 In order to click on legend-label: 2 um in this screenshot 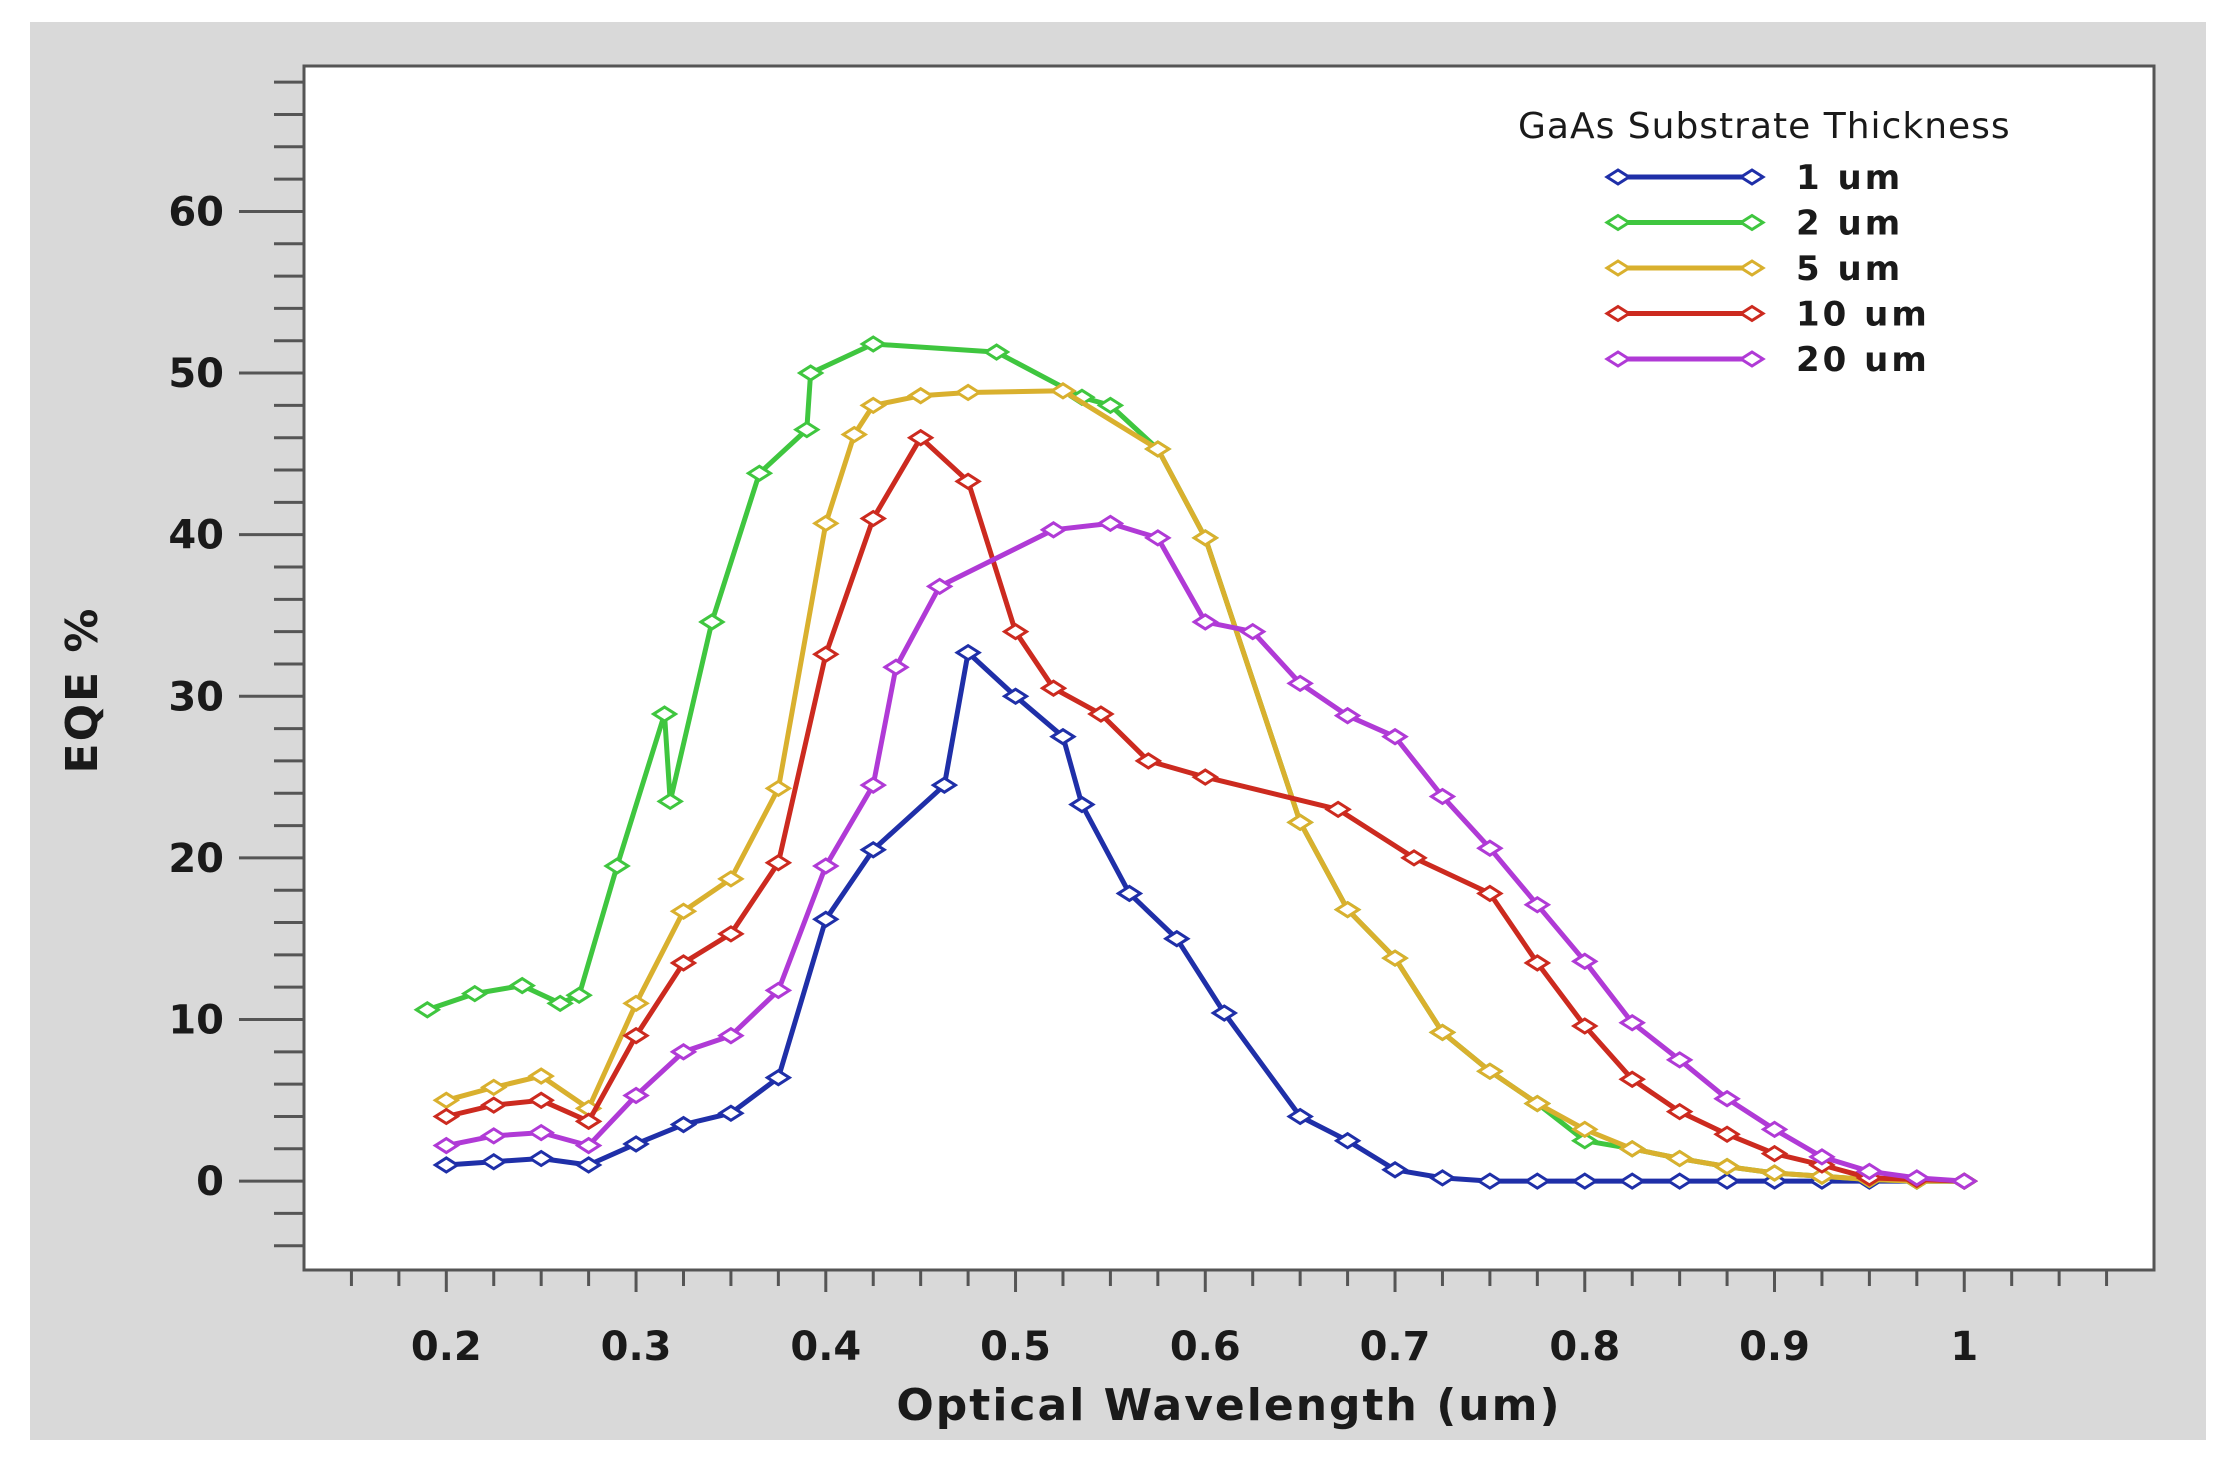, I will do `click(1849, 224)`.